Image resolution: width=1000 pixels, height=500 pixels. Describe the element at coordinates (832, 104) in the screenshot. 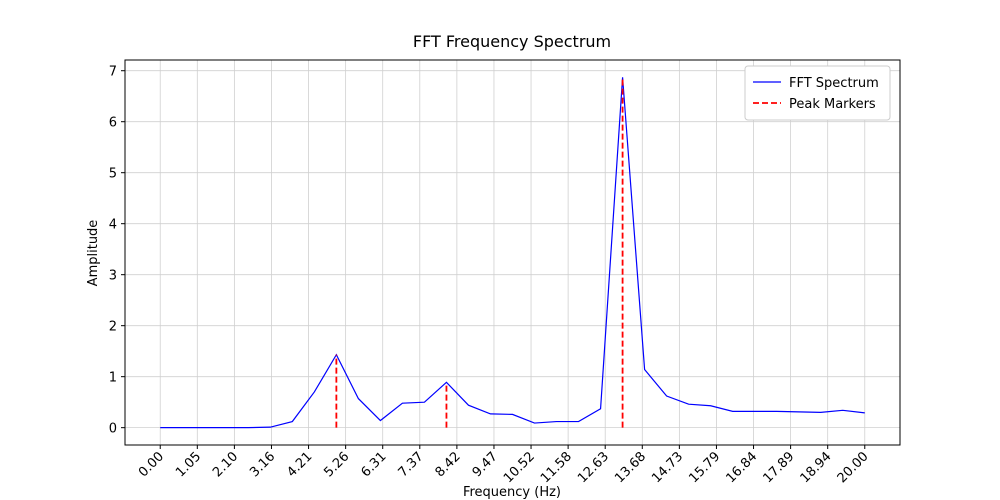

I see `legend-label: Peak Markers` at that location.